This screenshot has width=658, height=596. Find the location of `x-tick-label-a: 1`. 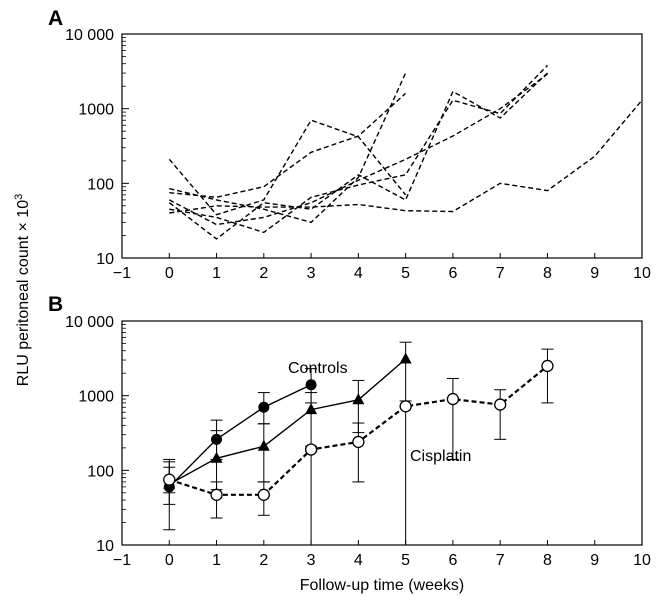

x-tick-label-a: 1 is located at coordinates (216, 273).